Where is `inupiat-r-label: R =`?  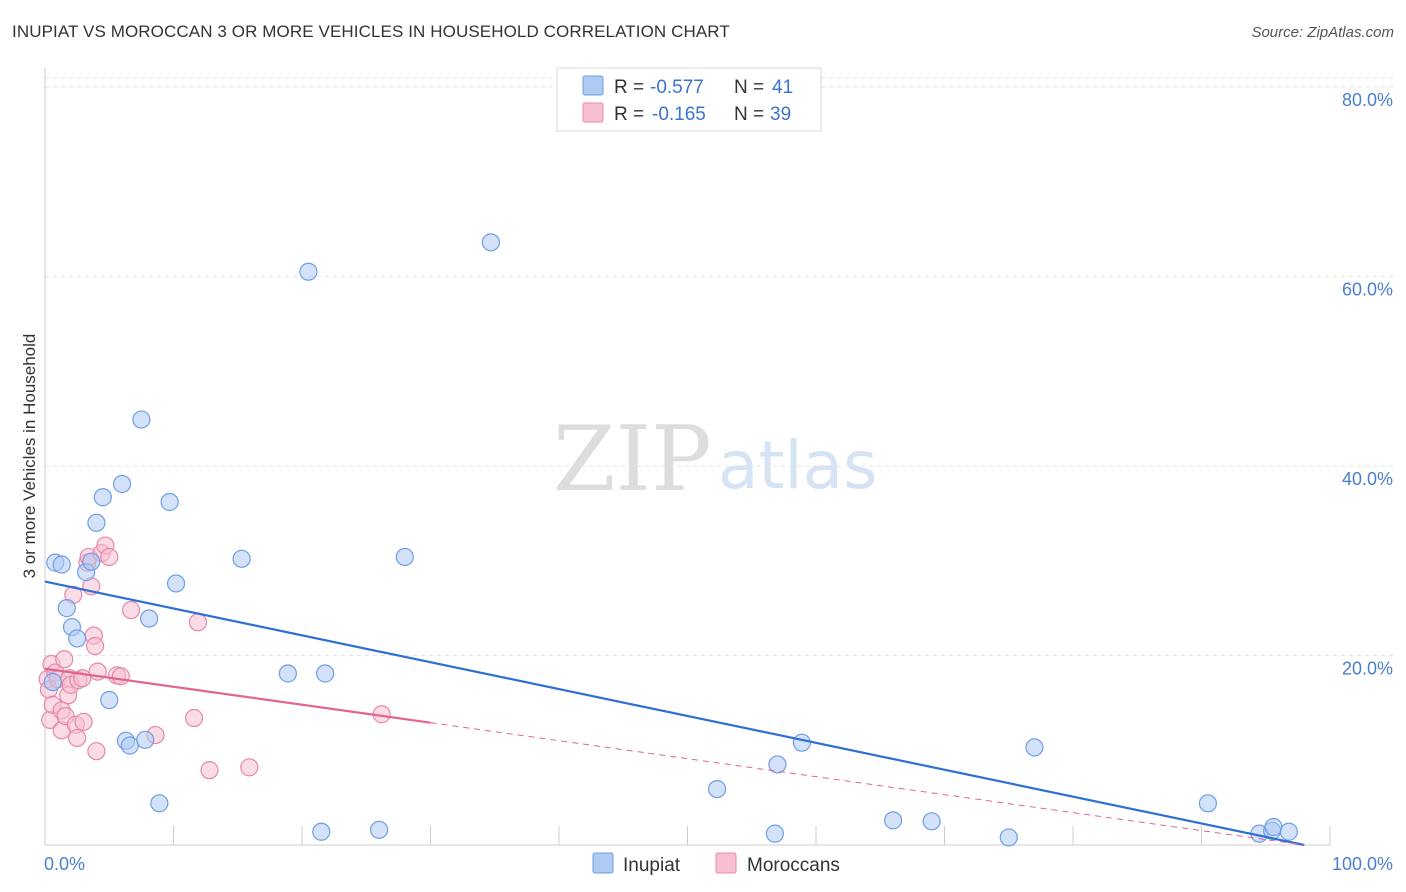
inupiat-r-label: R = is located at coordinates (629, 87).